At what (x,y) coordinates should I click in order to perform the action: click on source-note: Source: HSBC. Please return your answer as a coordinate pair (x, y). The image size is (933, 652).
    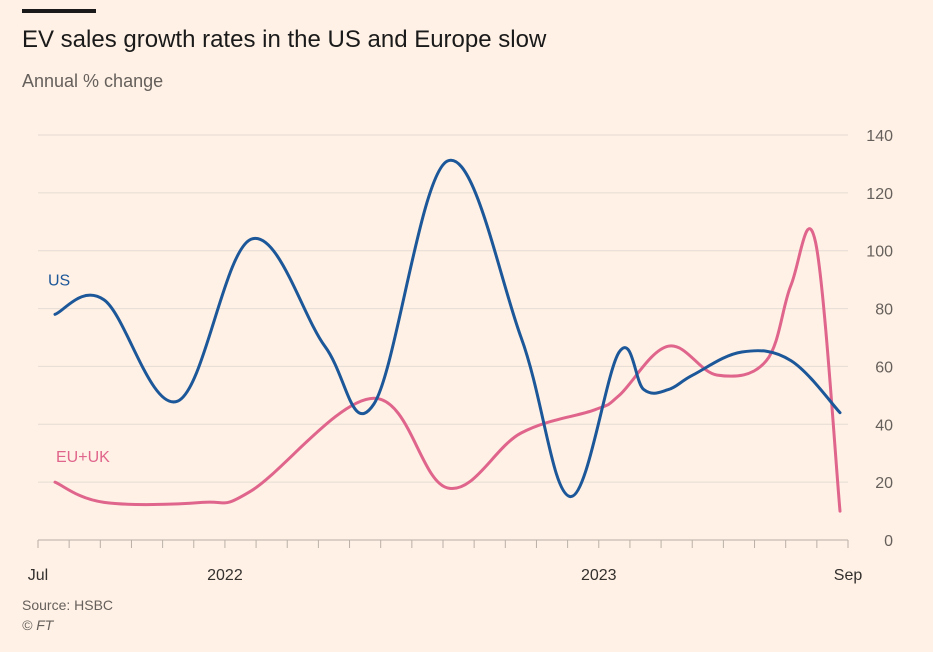
    Looking at the image, I should click on (68, 605).